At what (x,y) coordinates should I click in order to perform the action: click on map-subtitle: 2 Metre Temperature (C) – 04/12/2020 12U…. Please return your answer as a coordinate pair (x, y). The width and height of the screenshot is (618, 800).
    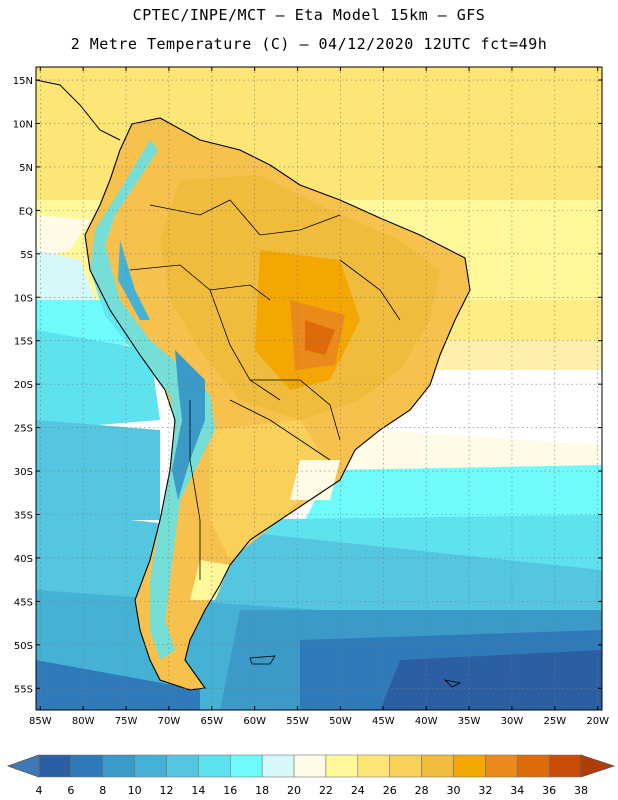
    Looking at the image, I should click on (309, 44).